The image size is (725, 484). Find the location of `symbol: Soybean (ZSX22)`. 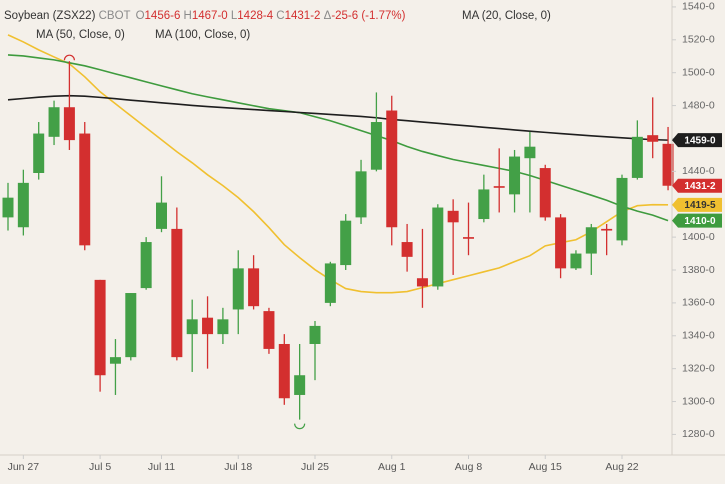

symbol: Soybean (ZSX22) is located at coordinates (50, 16).